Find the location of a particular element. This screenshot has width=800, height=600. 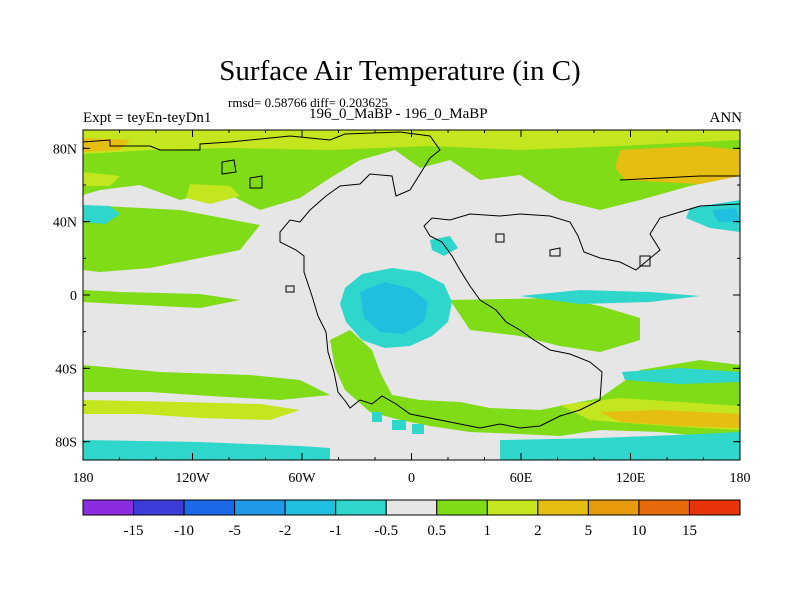

y-tick-label: 80N is located at coordinates (65, 149).